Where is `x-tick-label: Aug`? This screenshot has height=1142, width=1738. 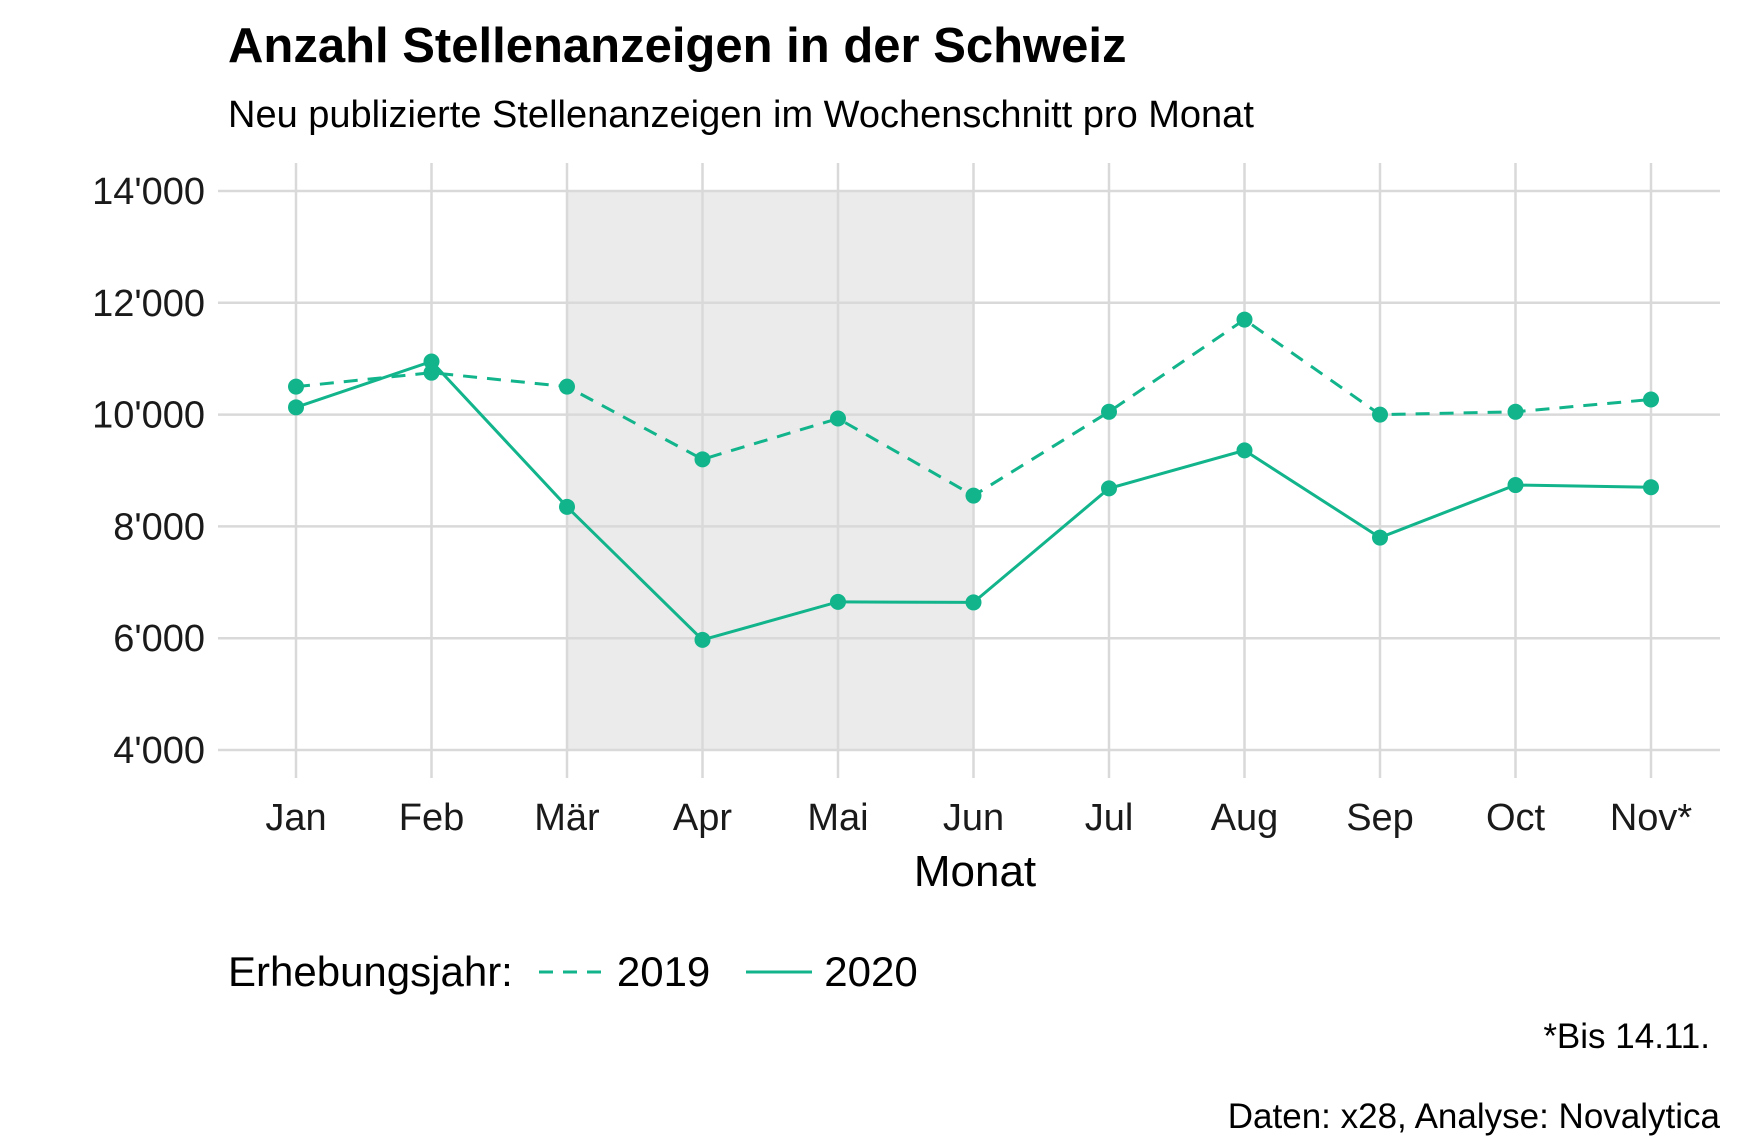
x-tick-label: Aug is located at coordinates (1245, 818).